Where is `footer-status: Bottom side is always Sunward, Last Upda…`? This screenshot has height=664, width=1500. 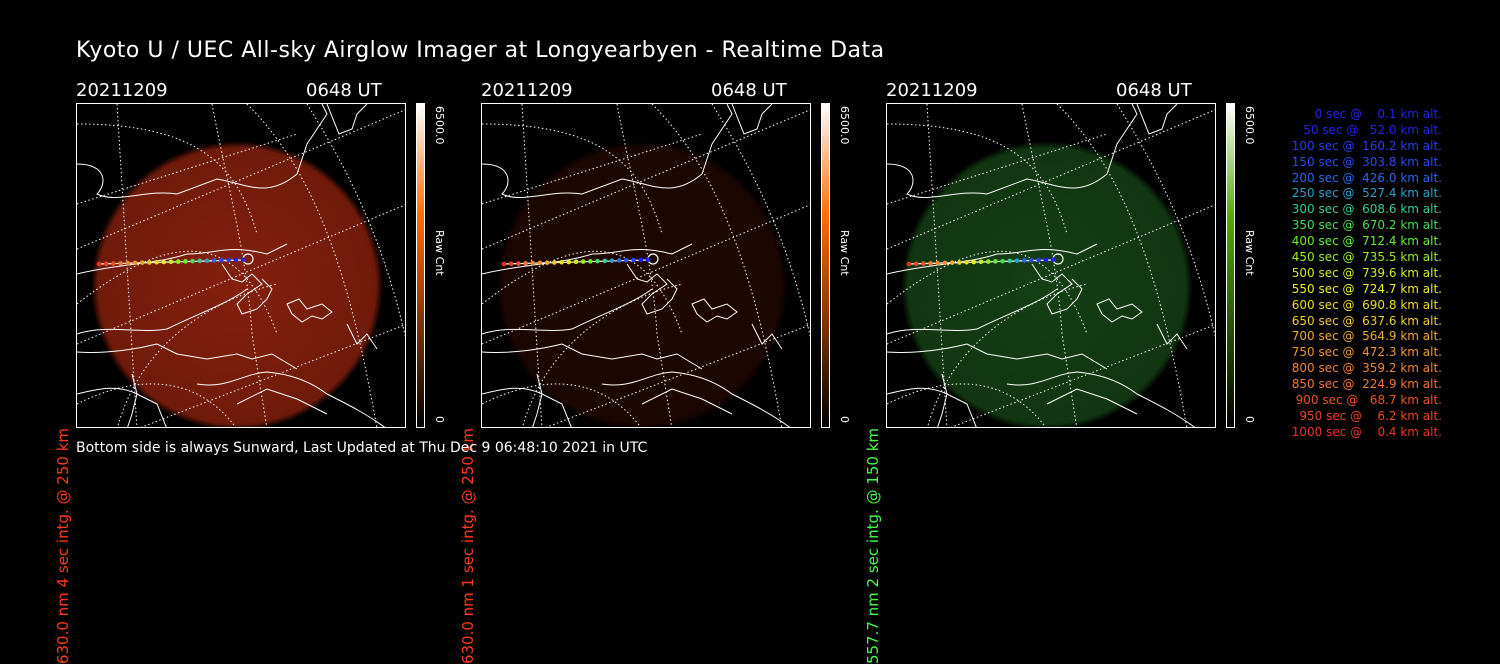 footer-status: Bottom side is always Sunward, Last Upda… is located at coordinates (362, 448).